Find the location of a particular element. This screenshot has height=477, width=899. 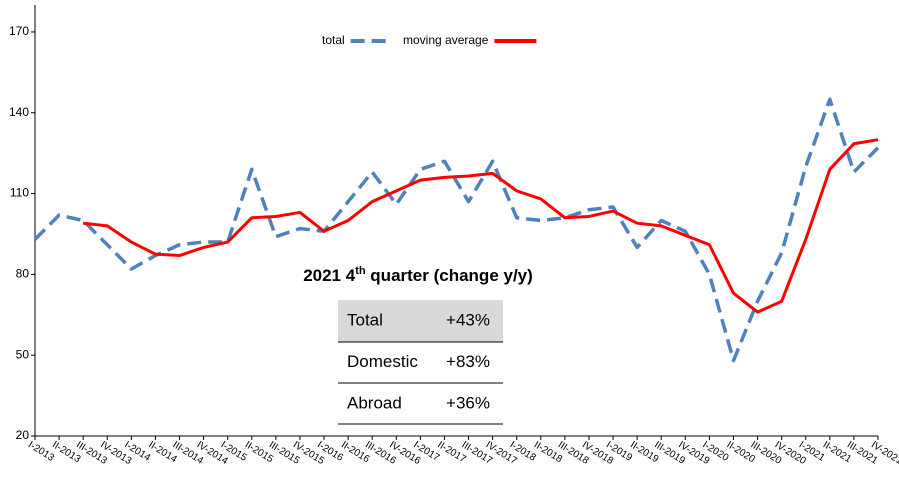

table-cell: Domestic is located at coordinates (382, 361).